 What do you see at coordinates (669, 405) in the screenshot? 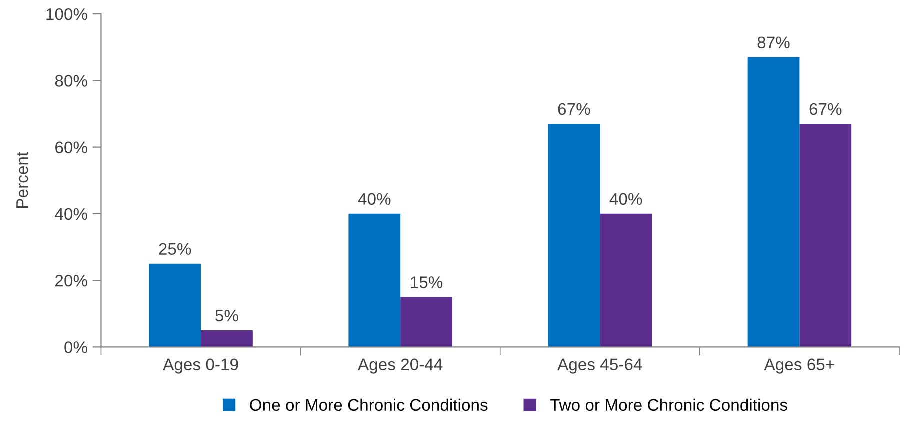
I see `legend-label: Two or More Chronic Conditions` at bounding box center [669, 405].